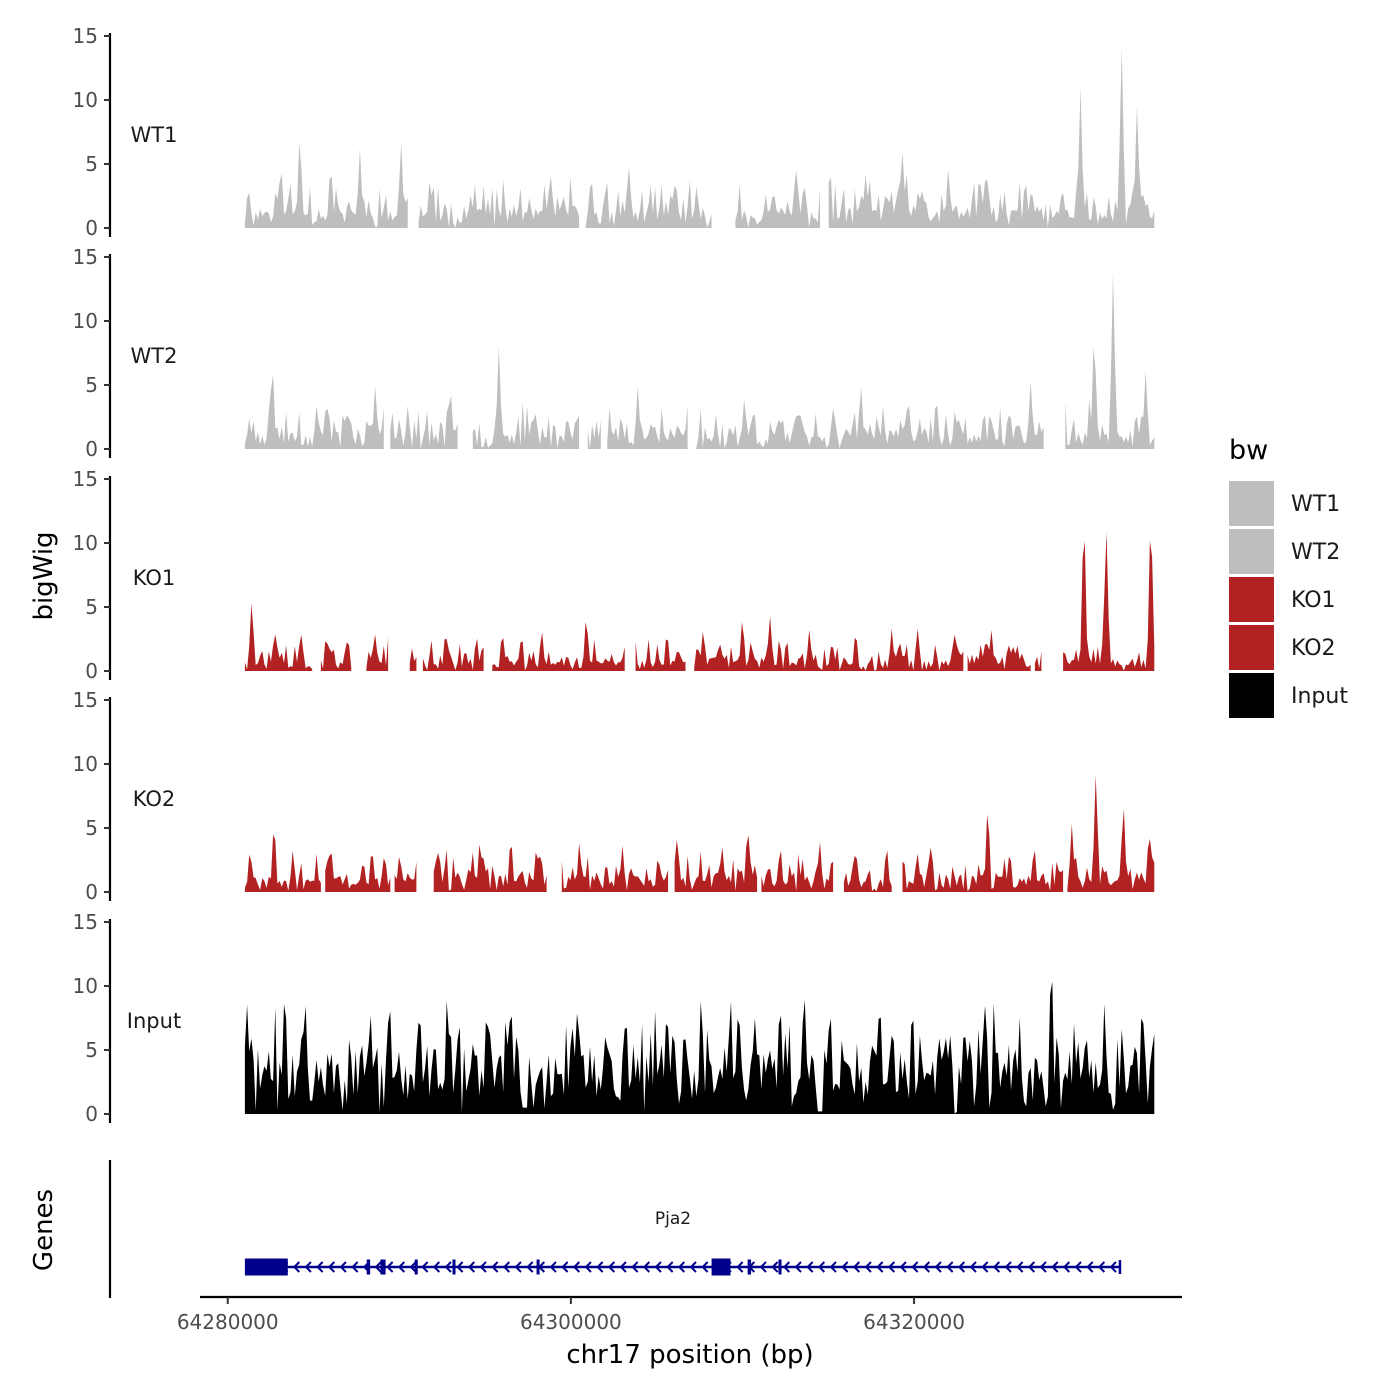 Image resolution: width=1400 pixels, height=1400 pixels. What do you see at coordinates (154, 1021) in the screenshot?
I see `track-label: Input` at bounding box center [154, 1021].